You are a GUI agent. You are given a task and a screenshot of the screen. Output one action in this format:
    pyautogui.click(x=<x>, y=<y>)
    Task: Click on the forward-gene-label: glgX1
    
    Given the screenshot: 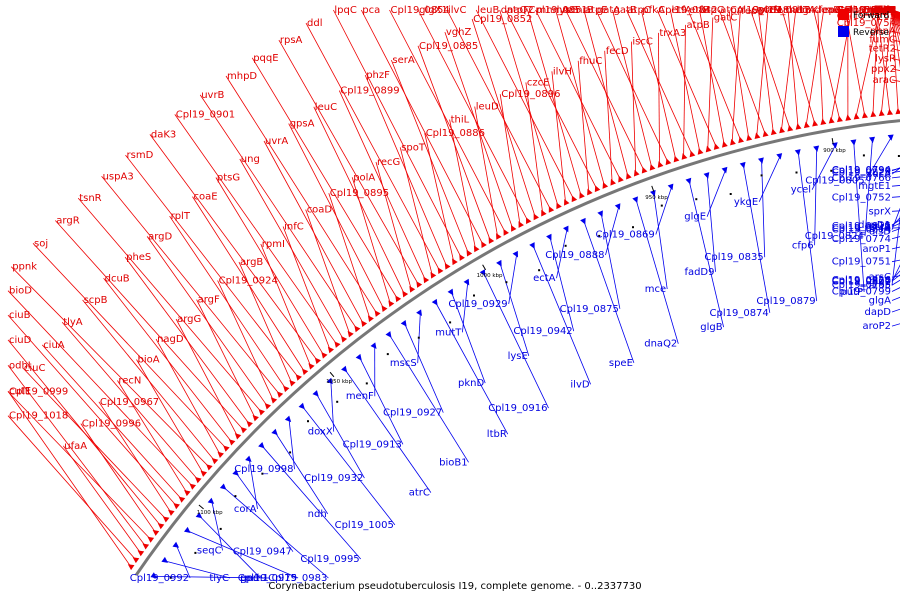 What is the action you would take?
    pyautogui.click(x=433, y=10)
    